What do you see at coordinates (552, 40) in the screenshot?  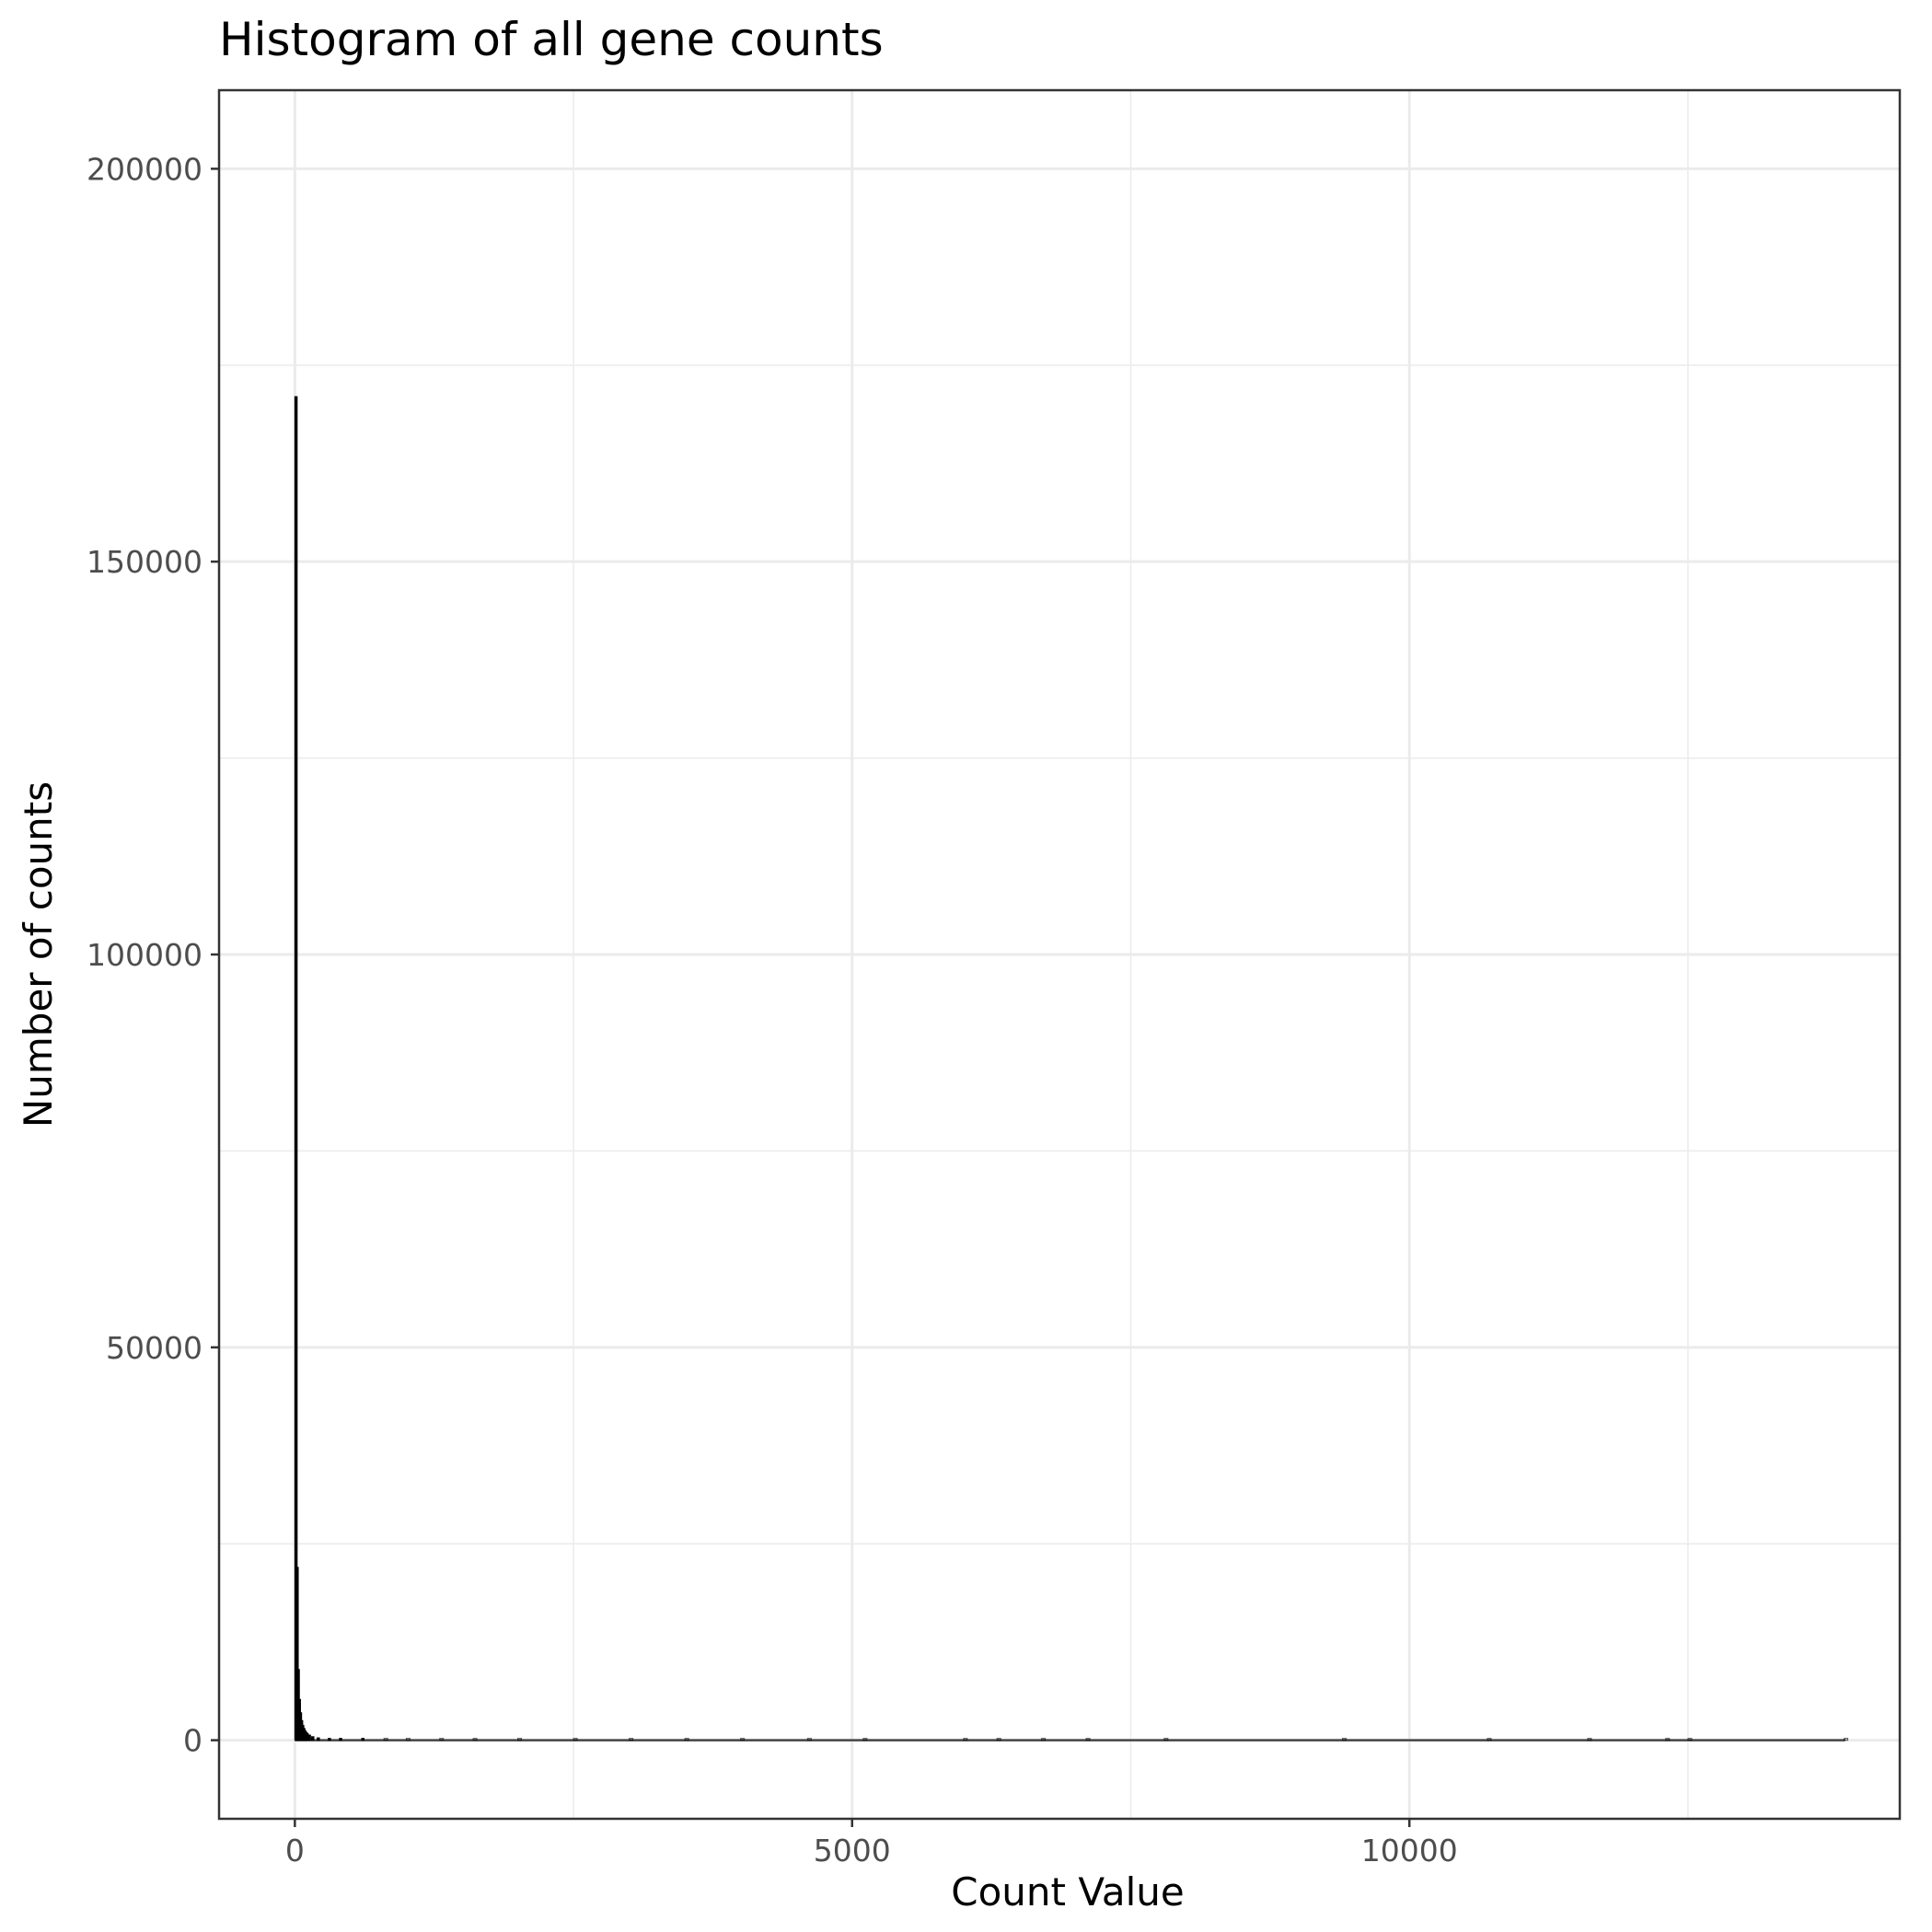 I see `chart-title: Histogram of all gene counts` at bounding box center [552, 40].